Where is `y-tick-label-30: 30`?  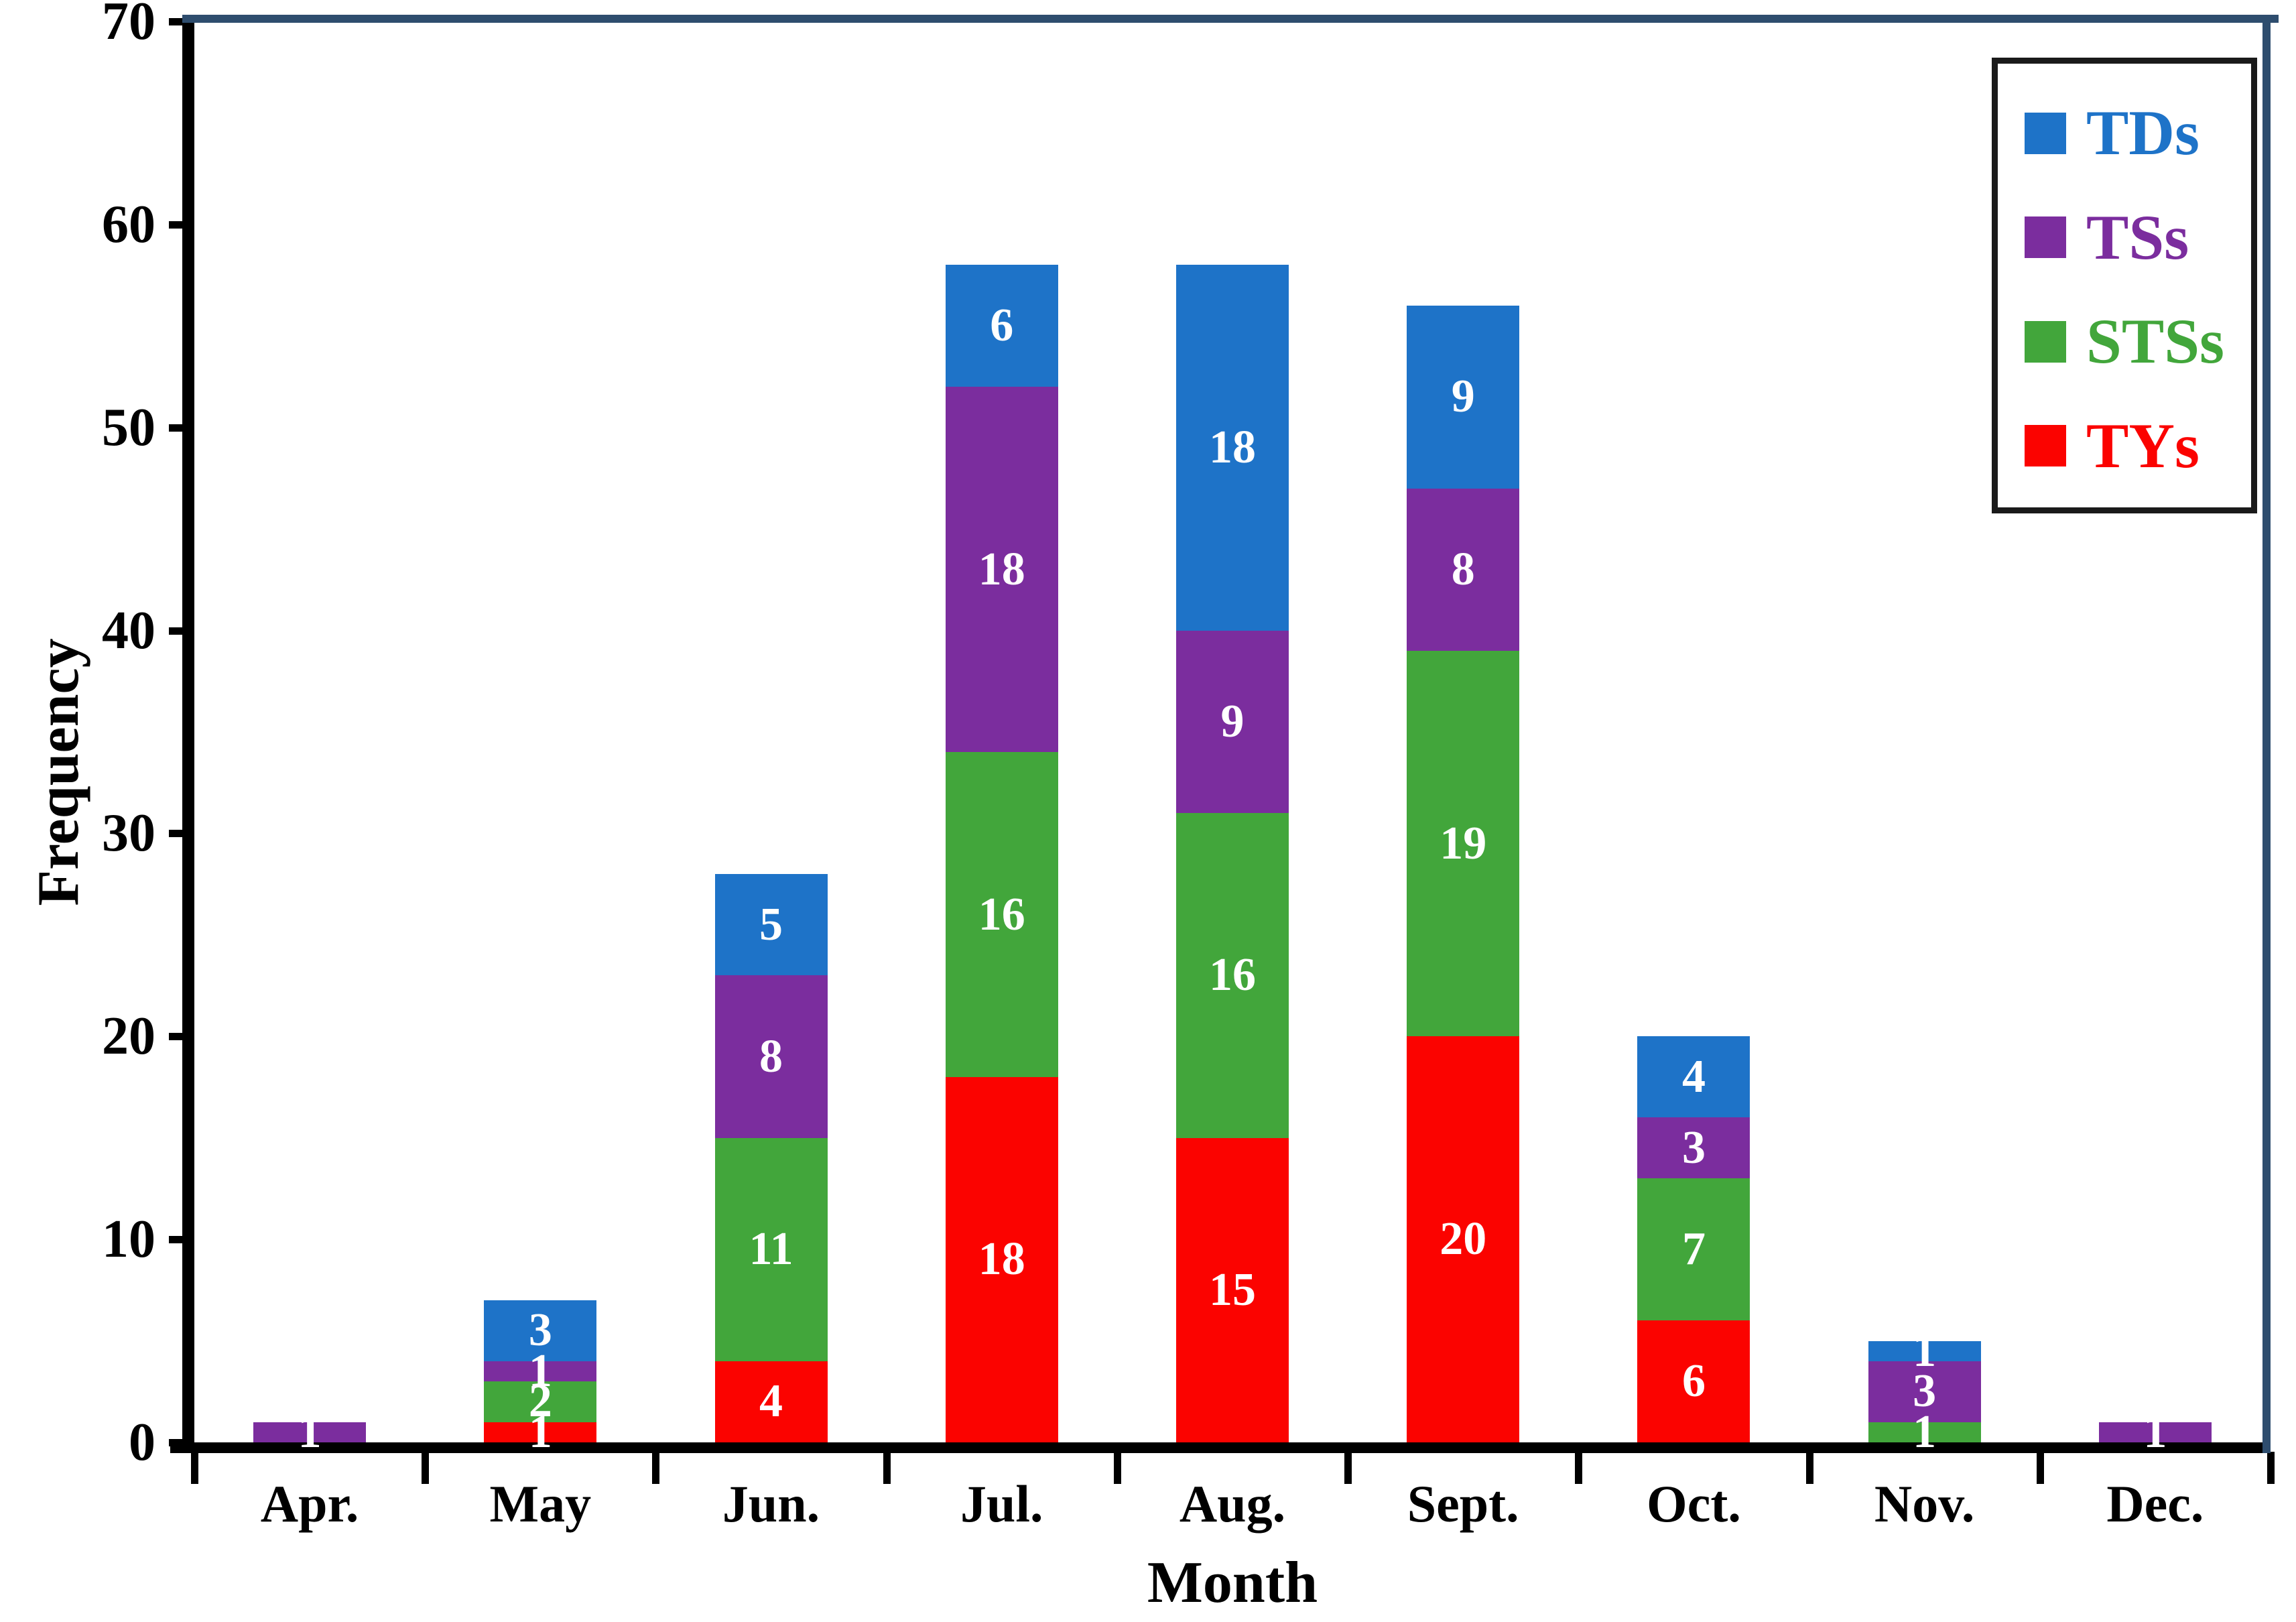 y-tick-label-30: 30 is located at coordinates (128, 833).